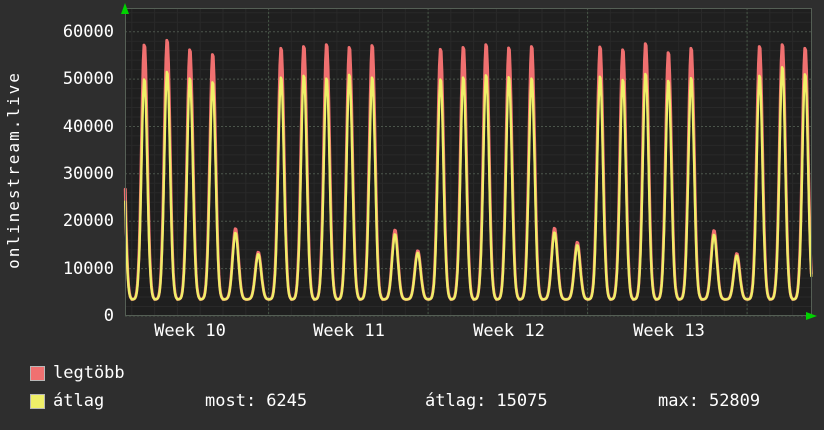 This screenshot has height=430, width=824. I want to click on y-tick-label-20000: 20000, so click(88, 221).